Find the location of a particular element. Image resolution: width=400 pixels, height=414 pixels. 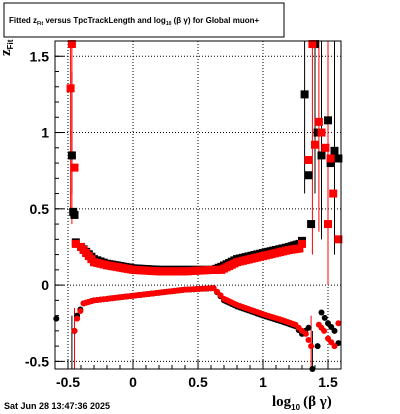

x-tick-label: 1.5 is located at coordinates (328, 382).